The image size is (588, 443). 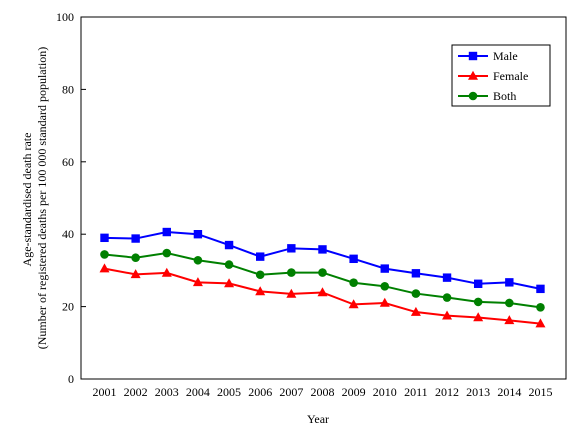 What do you see at coordinates (447, 392) in the screenshot?
I see `x-tick-label: 2012` at bounding box center [447, 392].